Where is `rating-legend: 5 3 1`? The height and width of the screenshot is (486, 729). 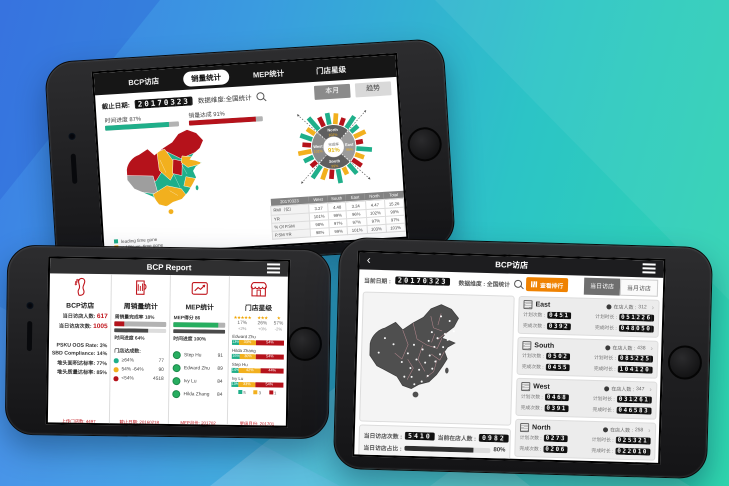
rating-legend: 5 3 1 is located at coordinates (257, 392).